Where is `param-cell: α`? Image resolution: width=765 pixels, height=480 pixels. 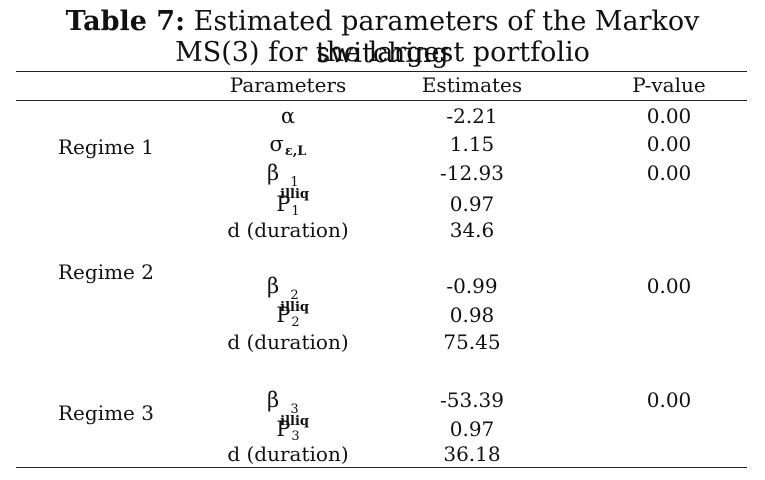
param-cell: α is located at coordinates (288, 116).